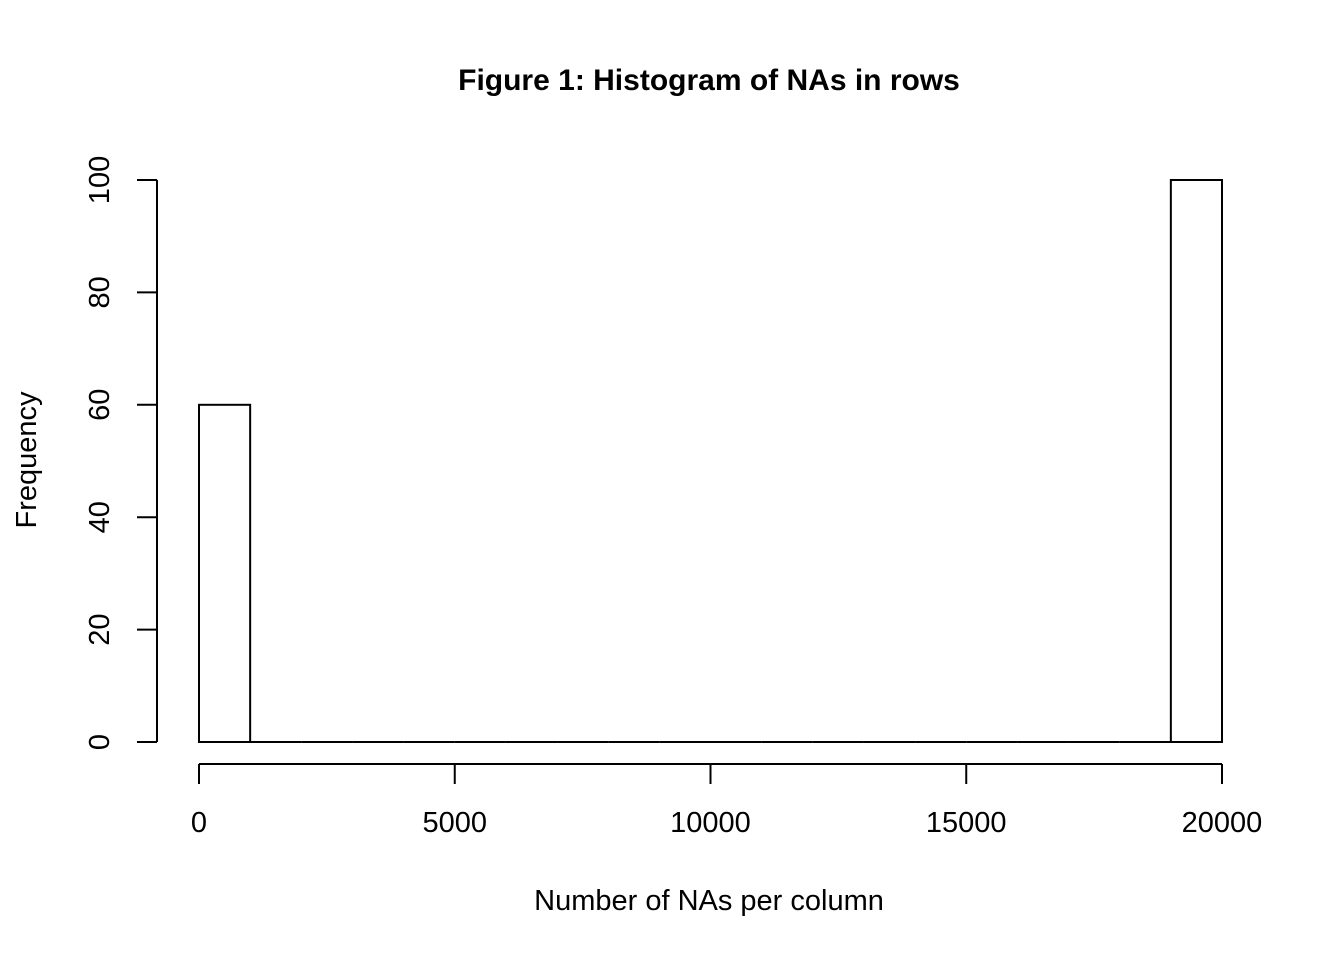 The image size is (1344, 965). I want to click on x-axis-label: Number of NAs per column, so click(709, 901).